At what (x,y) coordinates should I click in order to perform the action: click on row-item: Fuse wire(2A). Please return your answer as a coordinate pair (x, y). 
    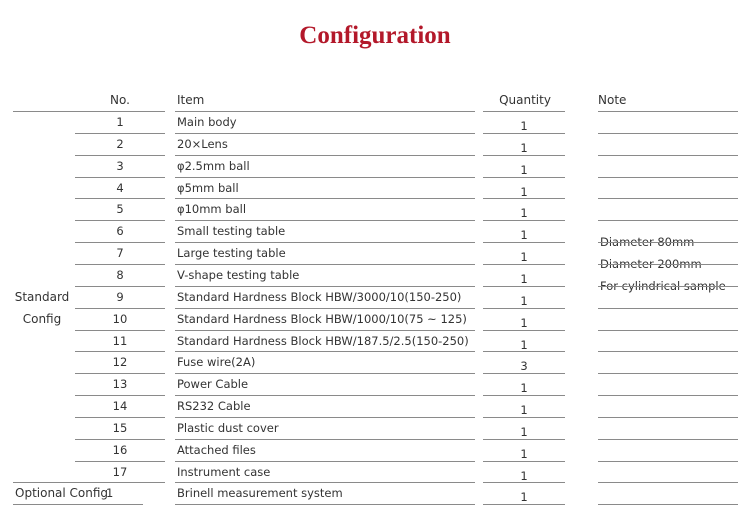
    Looking at the image, I should click on (216, 362).